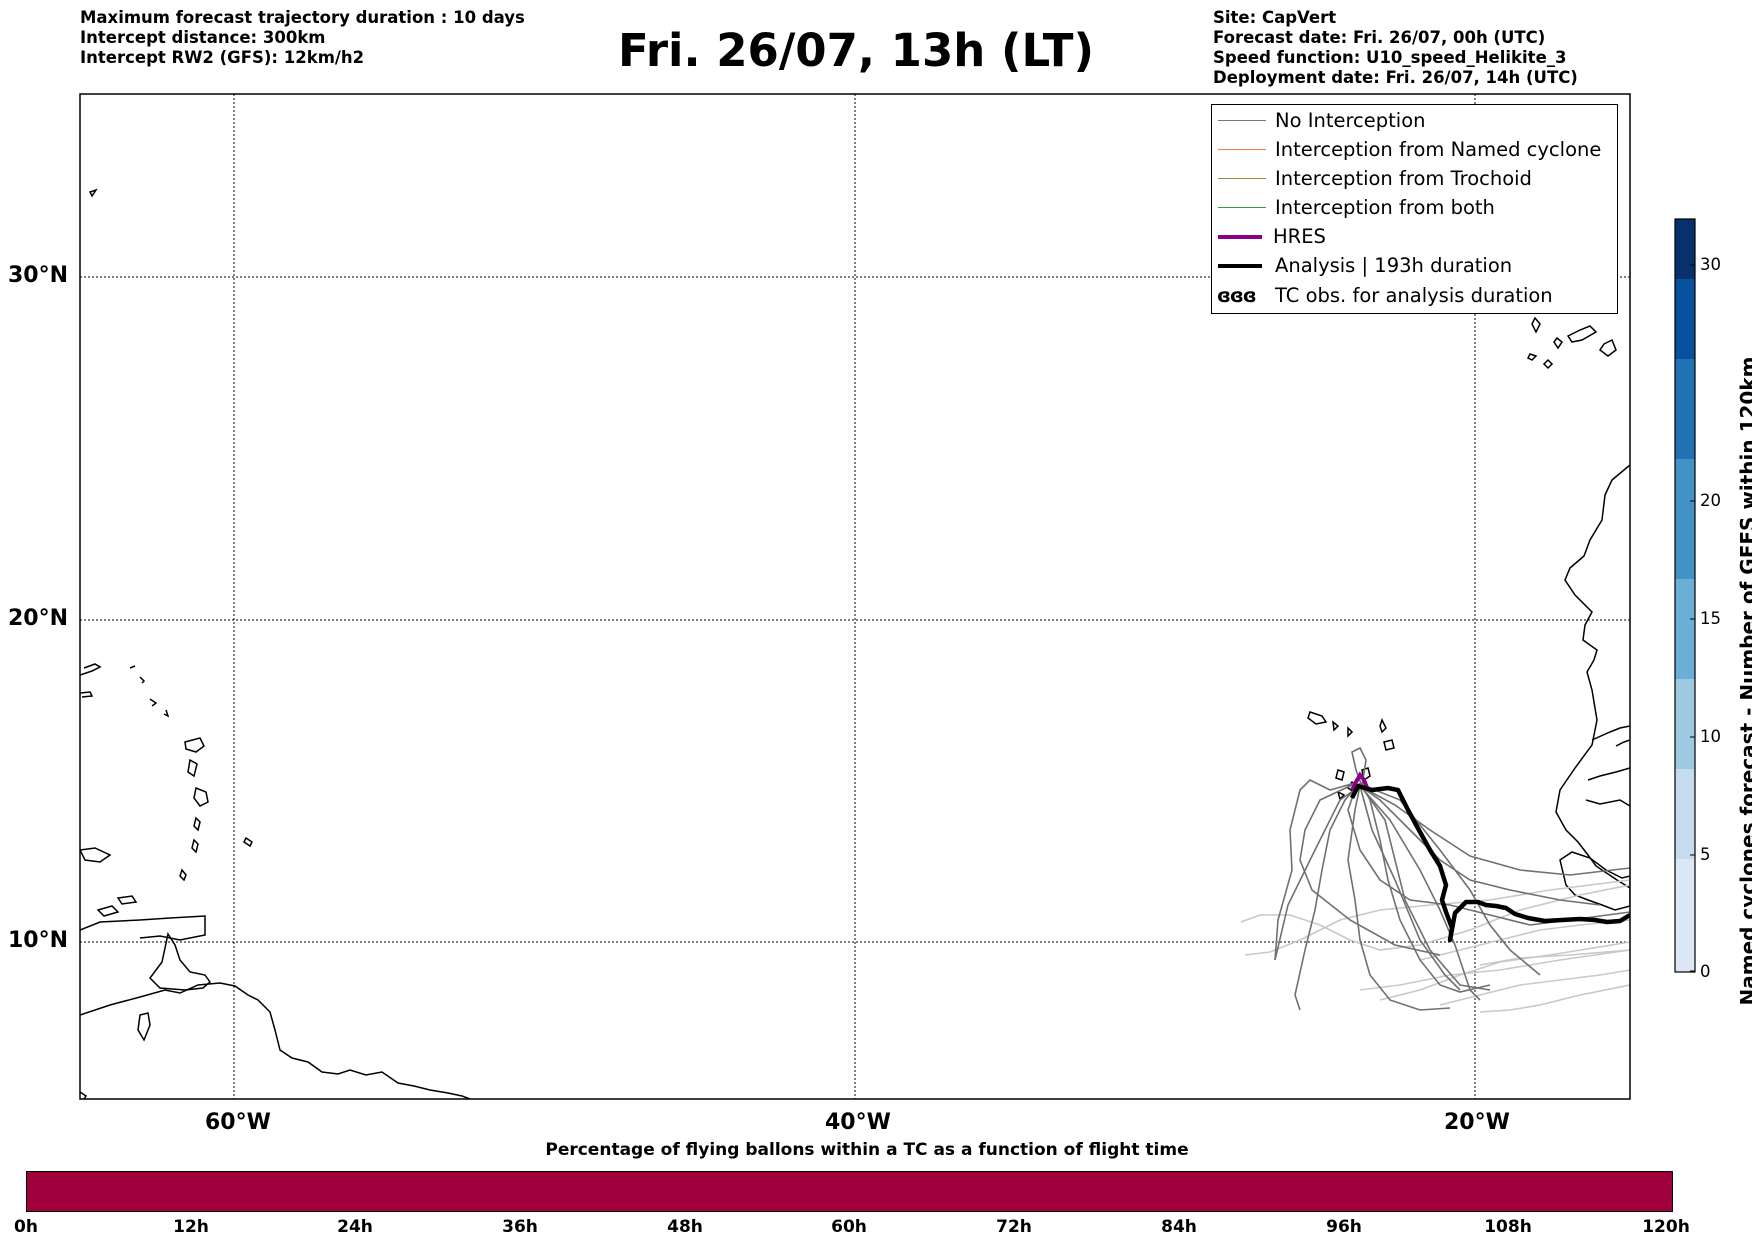  Describe the element at coordinates (685, 1227) in the screenshot. I see `time-bar-tick: 48h` at that location.